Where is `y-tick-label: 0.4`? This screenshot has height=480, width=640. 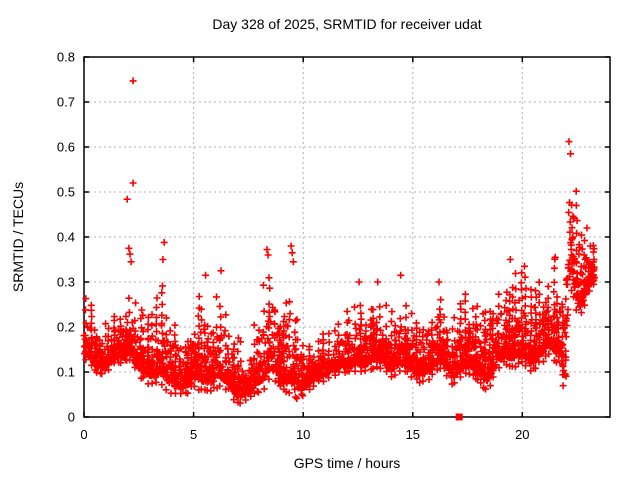
y-tick-label: 0.4 is located at coordinates (66, 237).